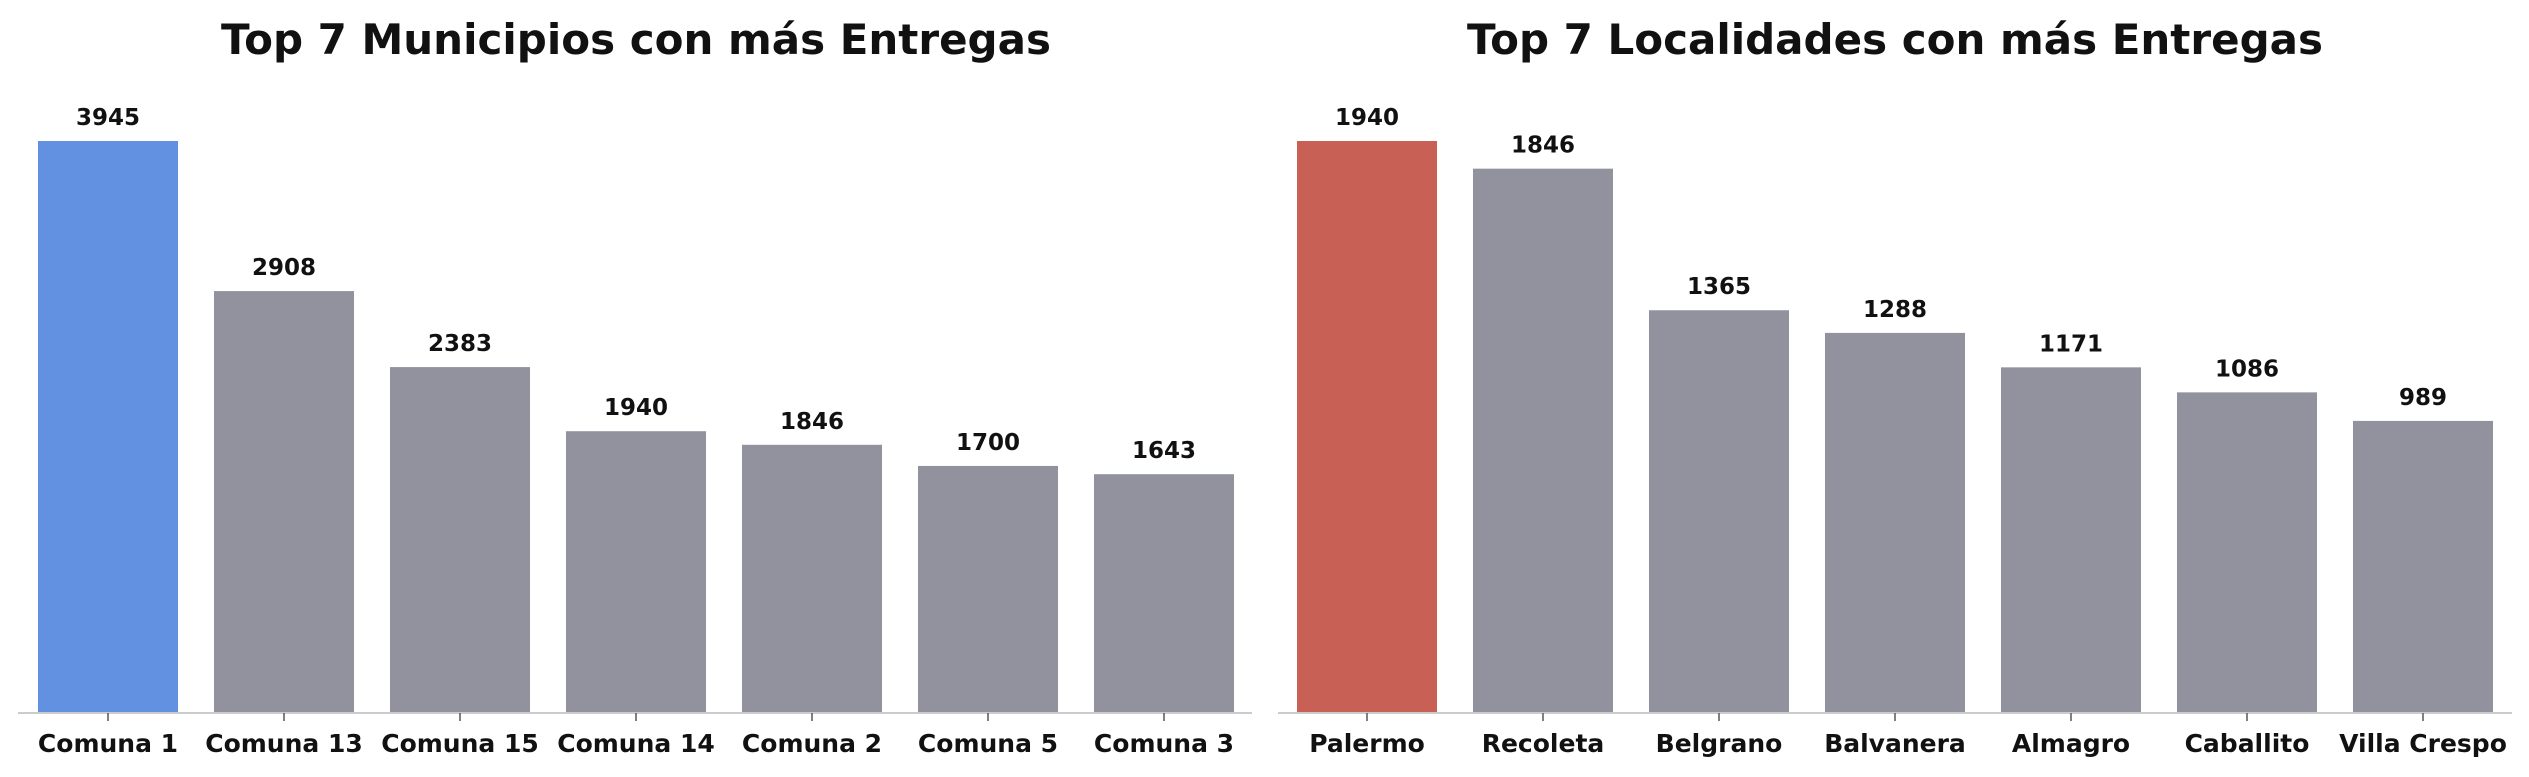 The height and width of the screenshot is (777, 2529). I want to click on localidades-tick-label-villa-crespo: Villa Crespo, so click(2423, 743).